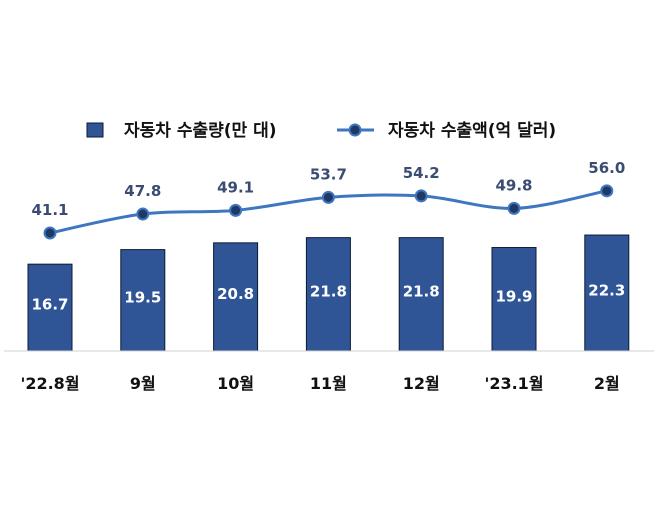  Describe the element at coordinates (513, 185) in the screenshot. I see `line-value-label: 49.8` at that location.